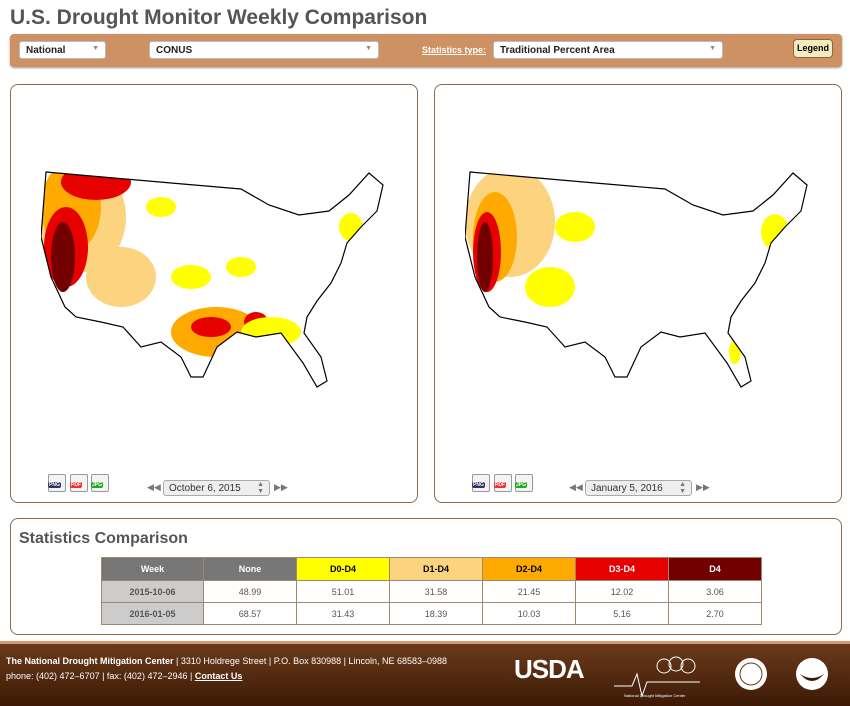  I want to click on legend-button: Legend, so click(813, 48).